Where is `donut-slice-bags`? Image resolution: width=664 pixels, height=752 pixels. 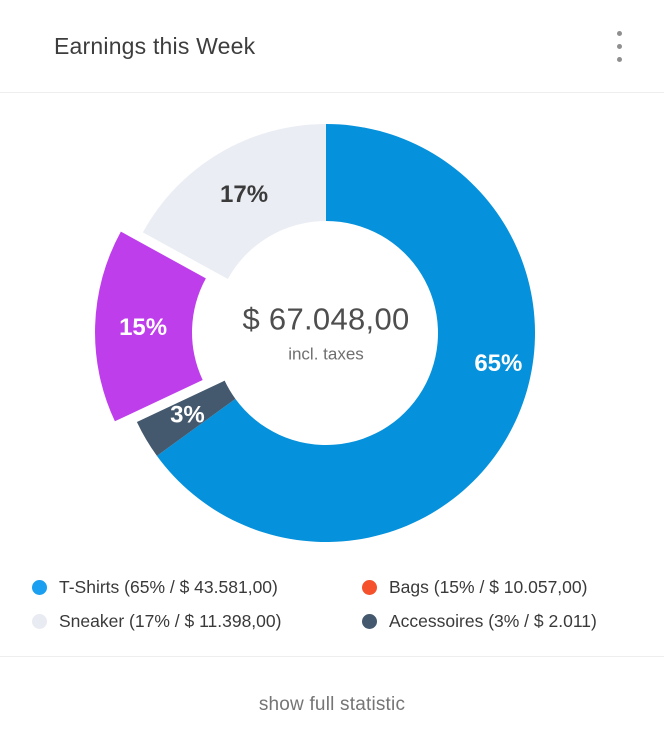
donut-slice-bags is located at coordinates (150, 326).